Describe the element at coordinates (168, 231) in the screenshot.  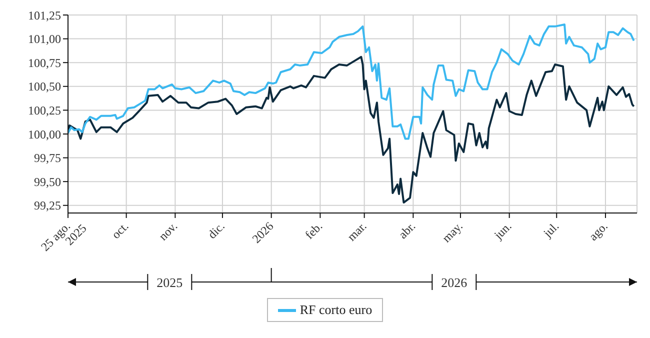
I see `x-tick-label: nov.` at that location.